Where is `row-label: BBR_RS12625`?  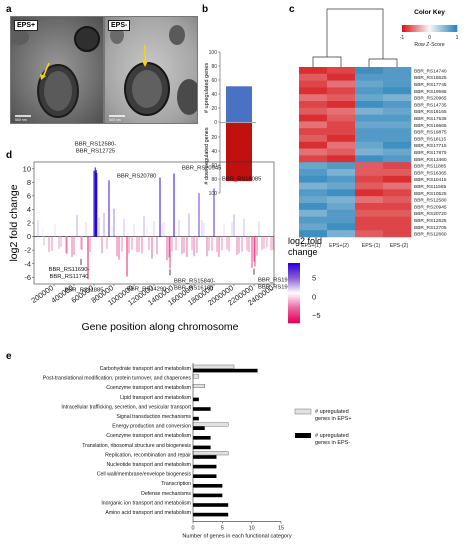 row-label: BBR_RS12625 is located at coordinates (430, 221).